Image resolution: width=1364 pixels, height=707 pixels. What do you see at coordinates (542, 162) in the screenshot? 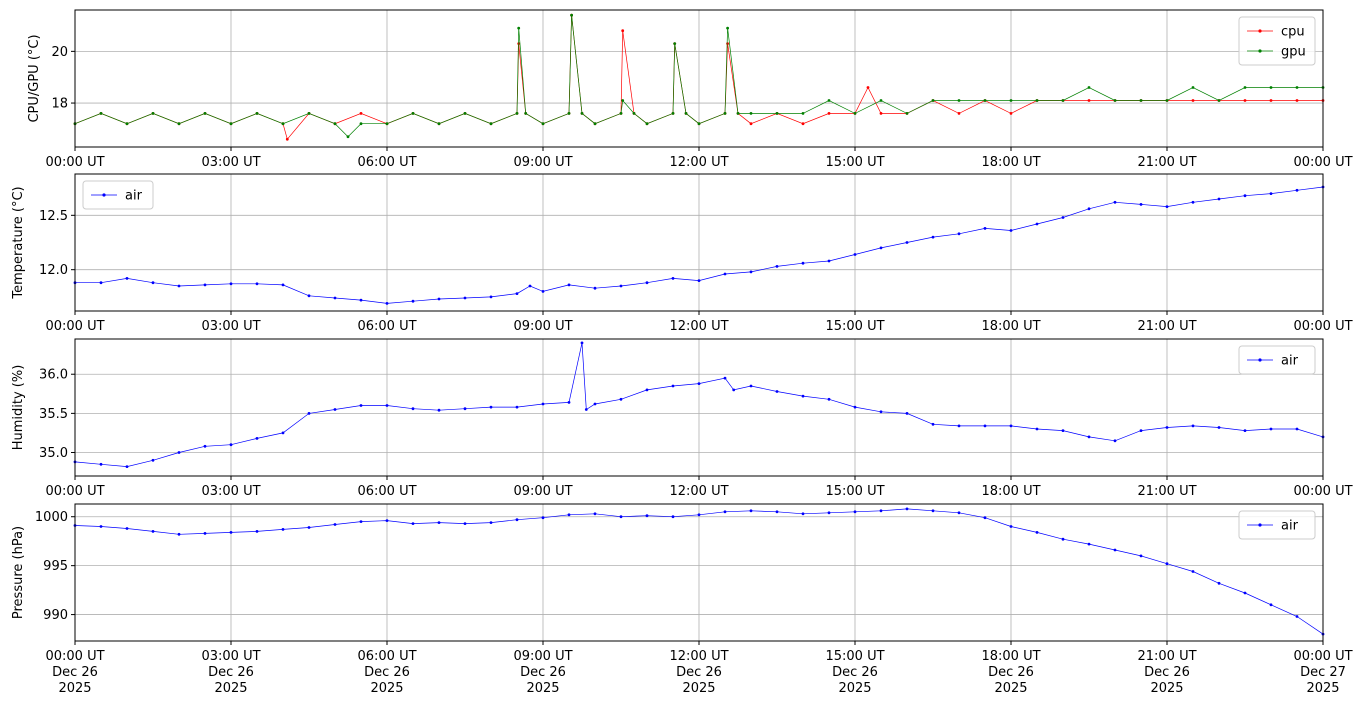
I see `x-tick-label: 09:00 UT` at bounding box center [542, 162].